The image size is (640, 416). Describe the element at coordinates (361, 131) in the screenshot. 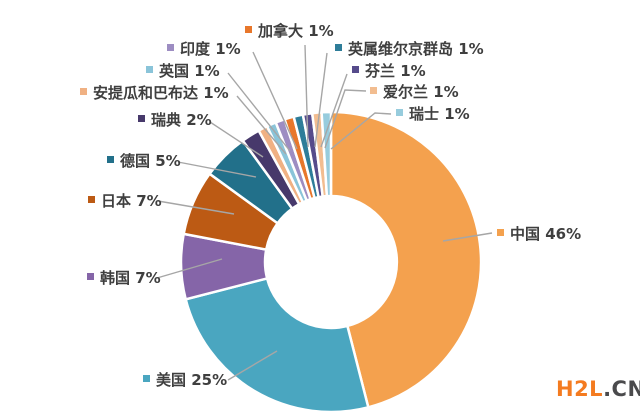

I see `leader-line-switzerland` at that location.